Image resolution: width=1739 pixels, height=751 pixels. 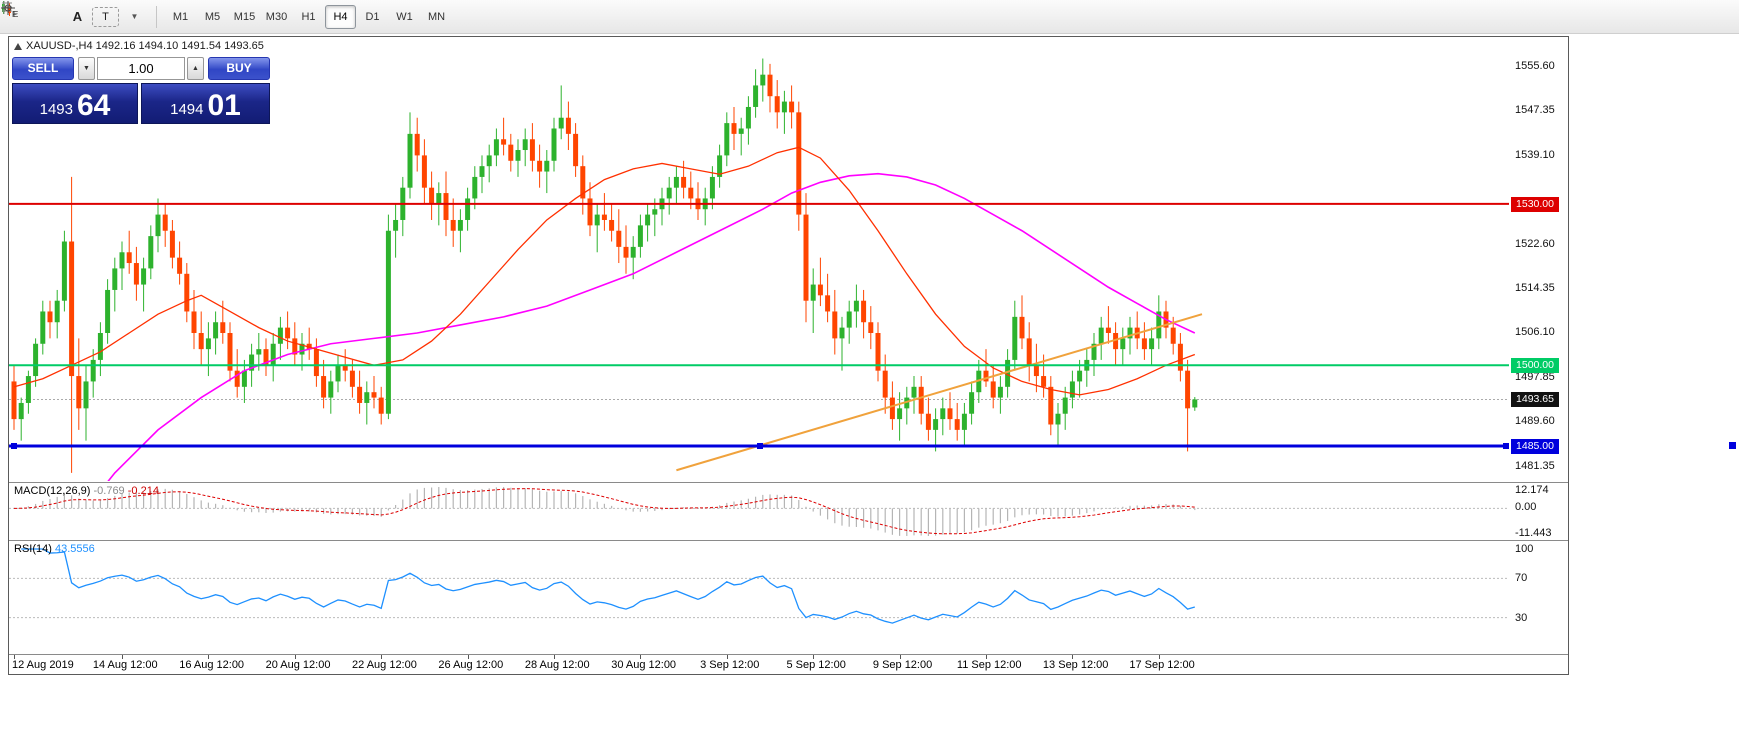 What do you see at coordinates (14, 446) in the screenshot?
I see `hline-handle-left` at bounding box center [14, 446].